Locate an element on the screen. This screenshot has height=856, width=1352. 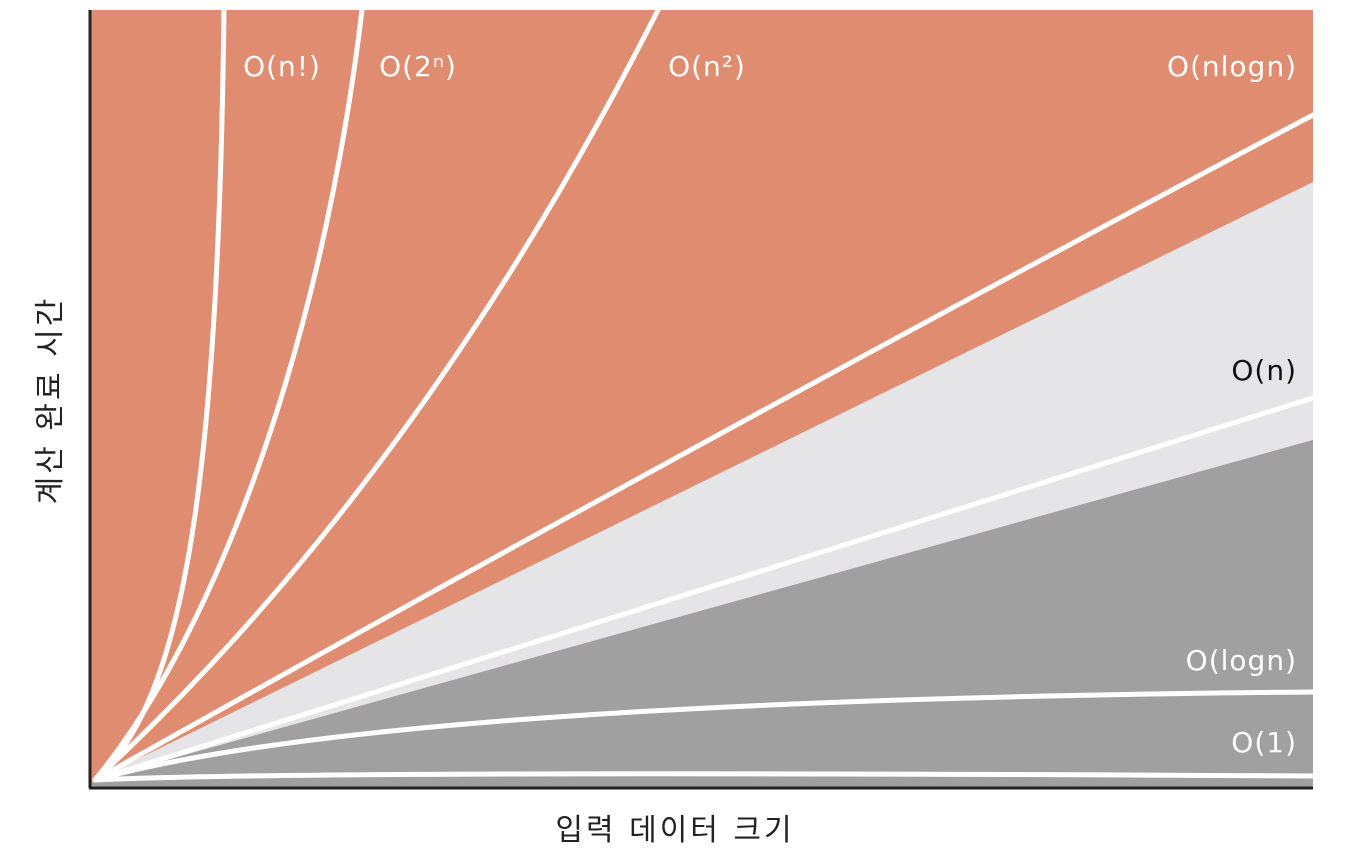
curve-label: O(1) is located at coordinates (1264, 742).